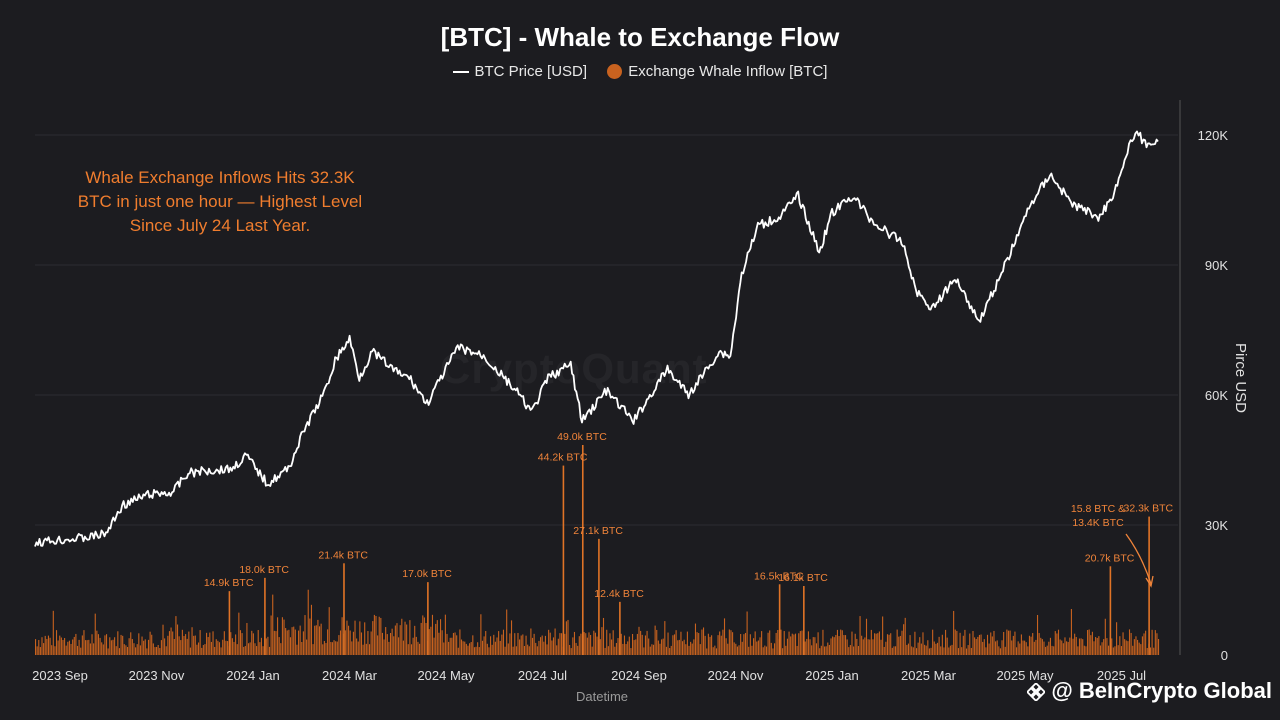 Image resolution: width=1280 pixels, height=720 pixels. What do you see at coordinates (1213, 135) in the screenshot?
I see `y-tick-label: 120K` at bounding box center [1213, 135].